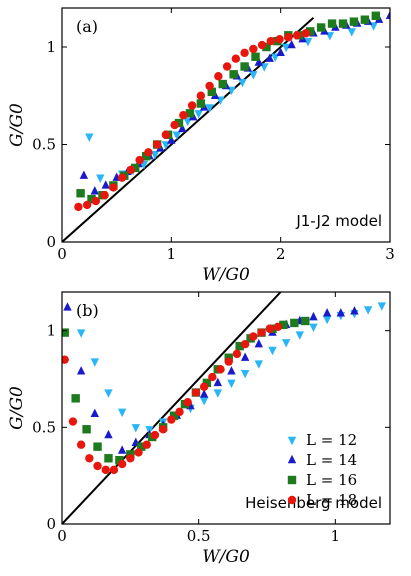 The width and height of the screenshot is (411, 576). What do you see at coordinates (87, 26) in the screenshot?
I see `panel-label: (a)` at bounding box center [87, 26].